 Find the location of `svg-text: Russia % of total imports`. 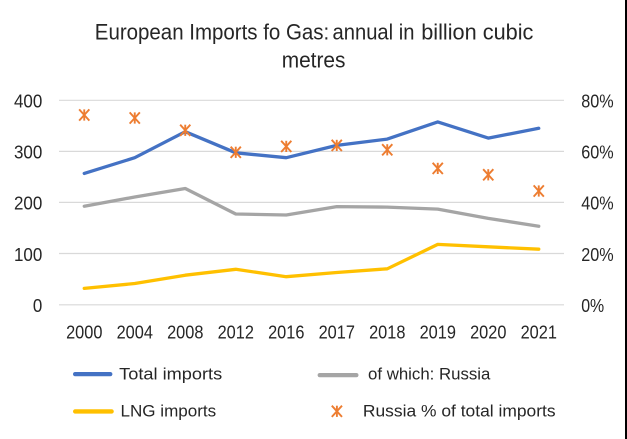

svg-text: Russia % of total imports is located at coordinates (459, 411).